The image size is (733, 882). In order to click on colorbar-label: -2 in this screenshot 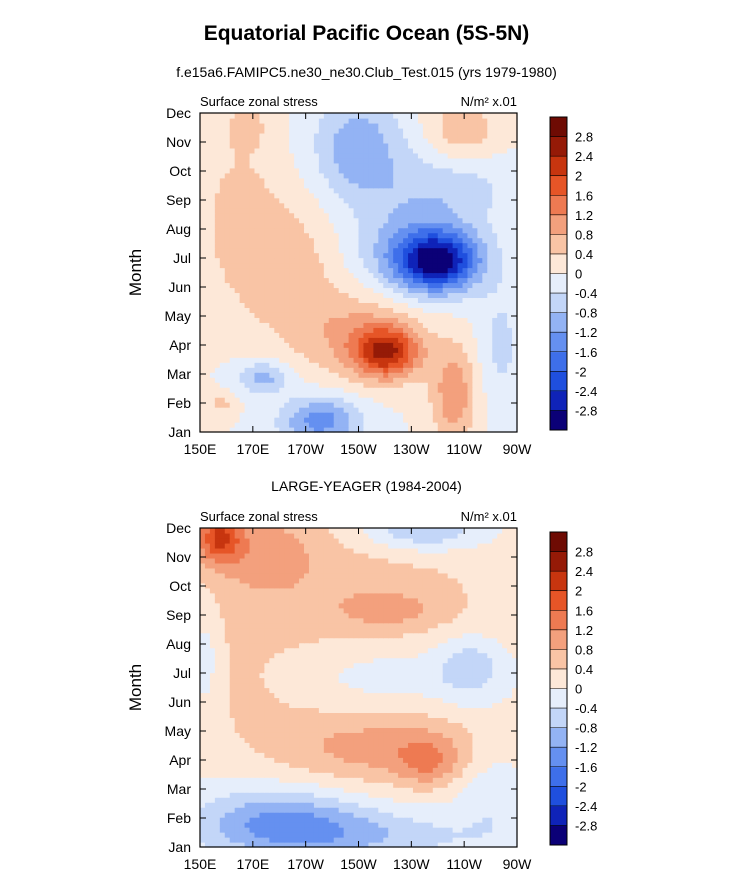, I will do `click(581, 371)`.